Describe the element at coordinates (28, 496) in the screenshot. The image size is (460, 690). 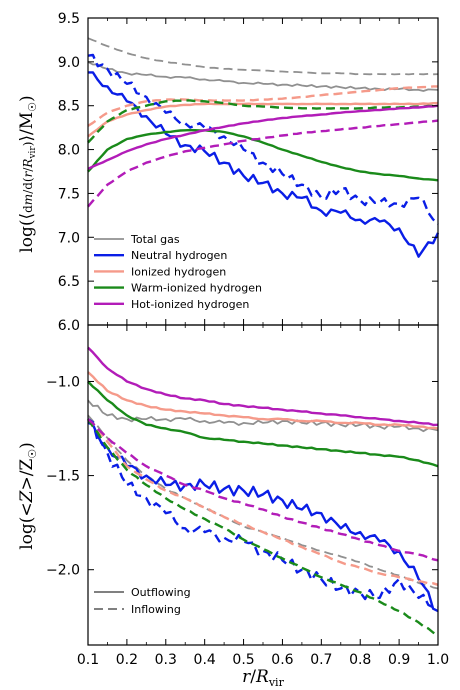
I see `bottom-ylabel: log(<Z>/Z☉)` at that location.